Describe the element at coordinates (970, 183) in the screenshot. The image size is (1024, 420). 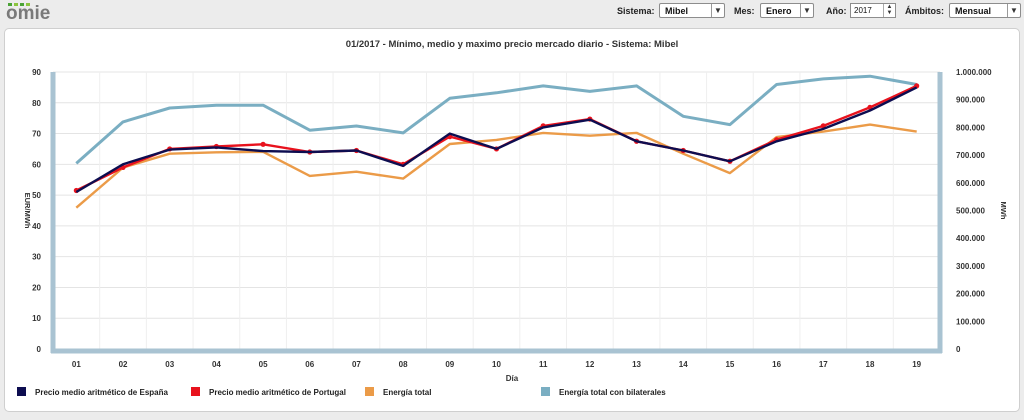
I see `y-right-tick-label: 600.000` at that location.